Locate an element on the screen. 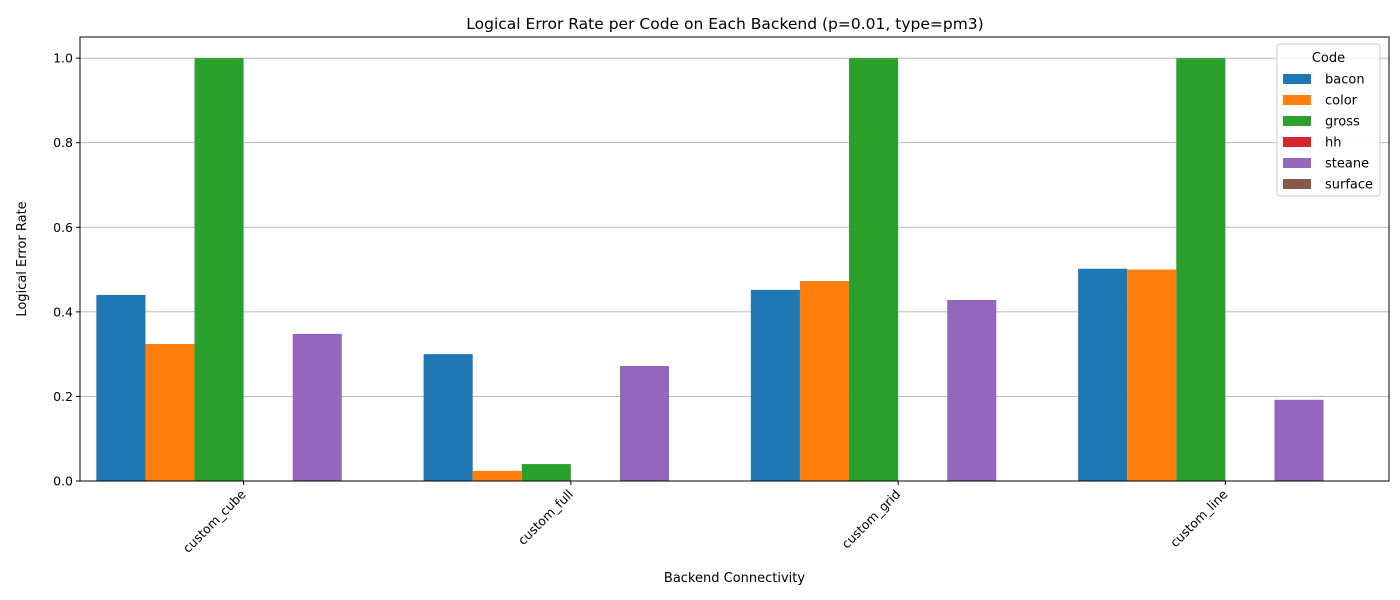 The width and height of the screenshot is (1400, 600). legend-label-color: color is located at coordinates (1341, 101).